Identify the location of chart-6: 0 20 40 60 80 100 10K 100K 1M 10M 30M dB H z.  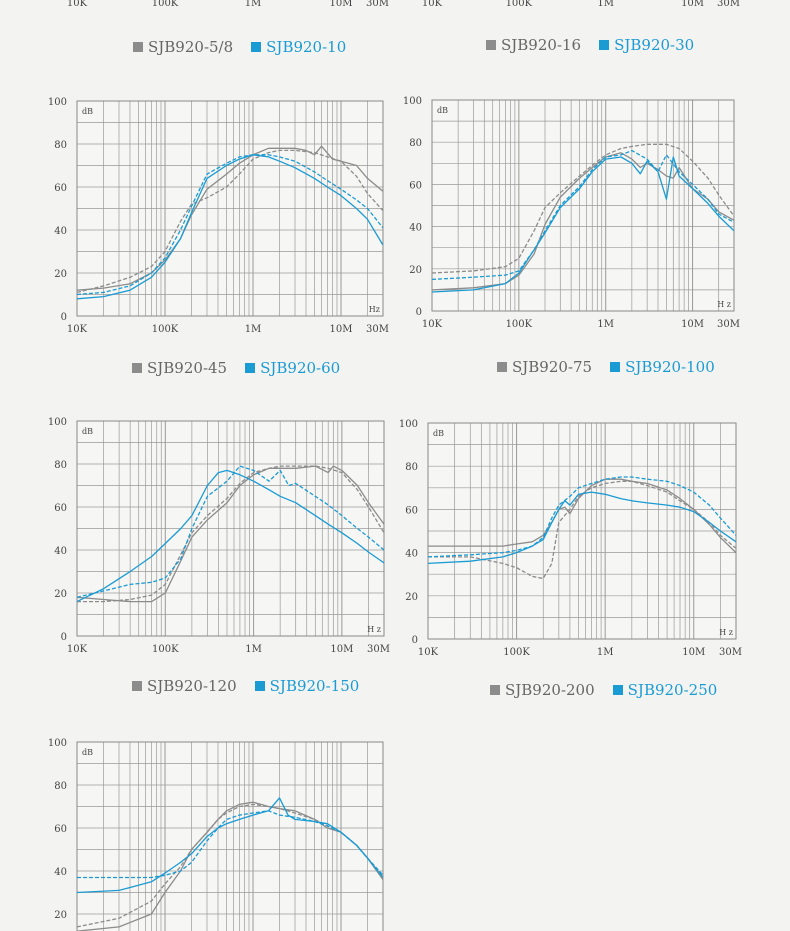
(570, 538).